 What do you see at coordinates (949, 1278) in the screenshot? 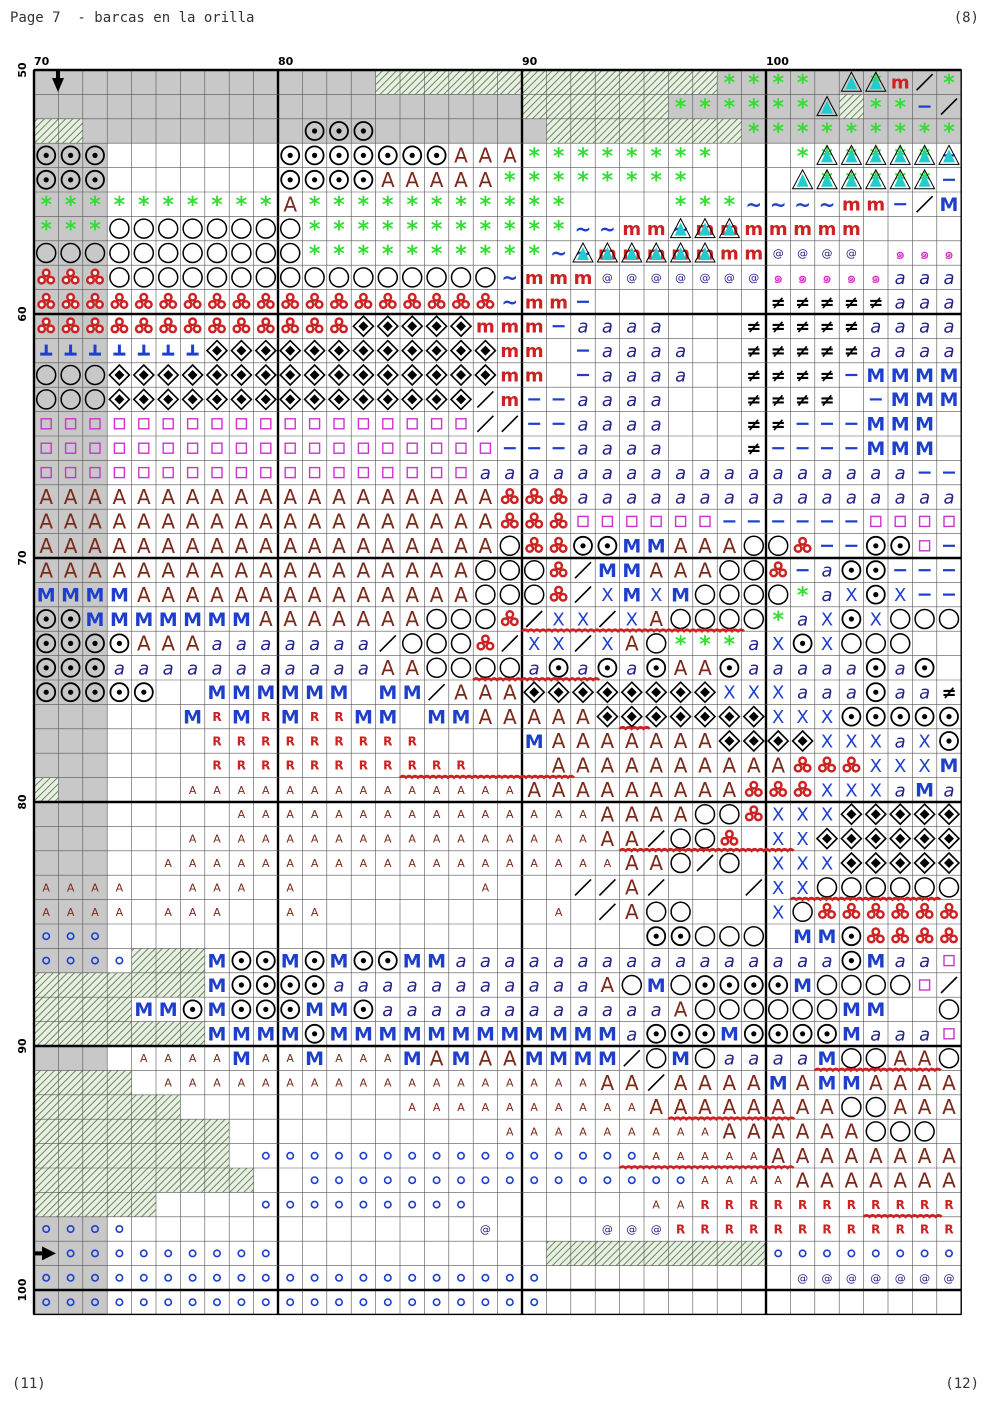
I see `stitch-cell: @` at bounding box center [949, 1278].